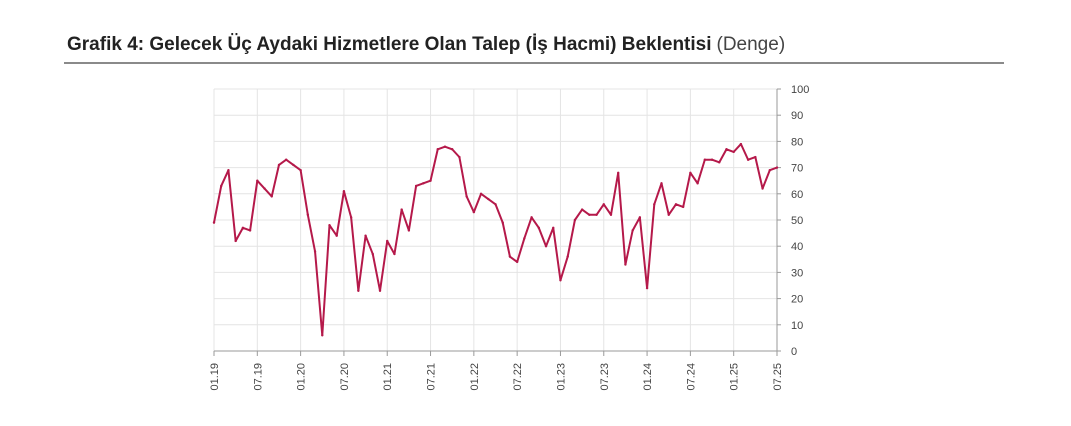 Image resolution: width=1071 pixels, height=426 pixels. Describe the element at coordinates (797, 247) in the screenshot. I see `y-tick-label: 40` at that location.